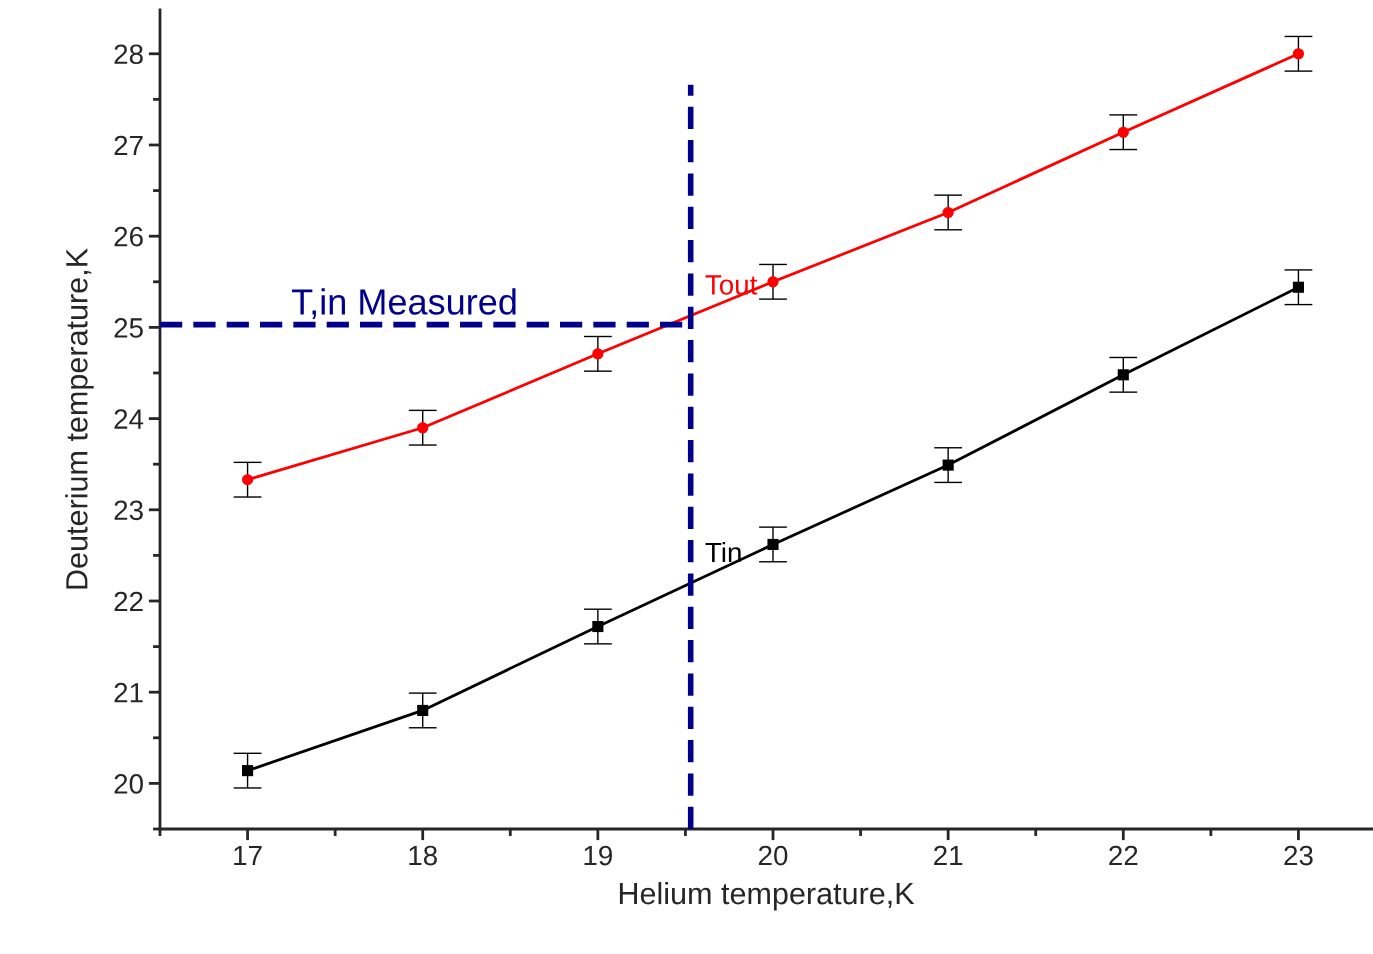 This screenshot has height=954, width=1373. I want to click on x-tick-label: 22, so click(1123, 855).